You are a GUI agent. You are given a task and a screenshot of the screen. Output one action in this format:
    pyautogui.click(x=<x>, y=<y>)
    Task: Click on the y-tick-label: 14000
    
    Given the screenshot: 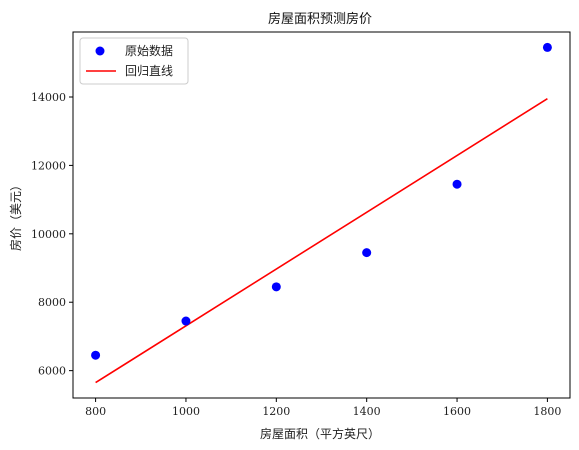 What is the action you would take?
    pyautogui.click(x=48, y=97)
    